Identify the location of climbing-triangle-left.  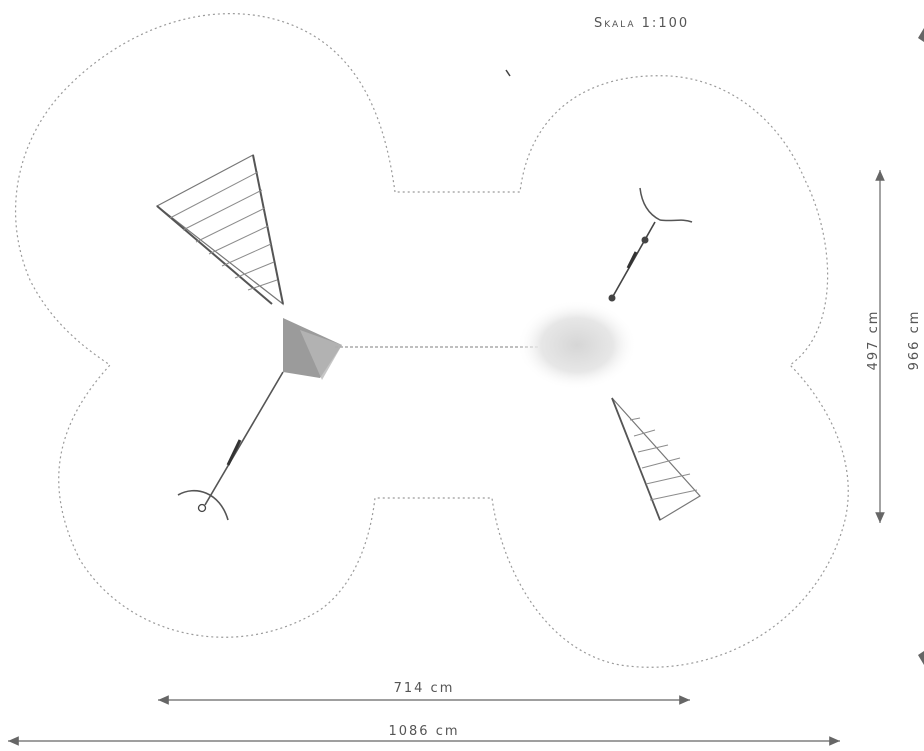
(312, 349).